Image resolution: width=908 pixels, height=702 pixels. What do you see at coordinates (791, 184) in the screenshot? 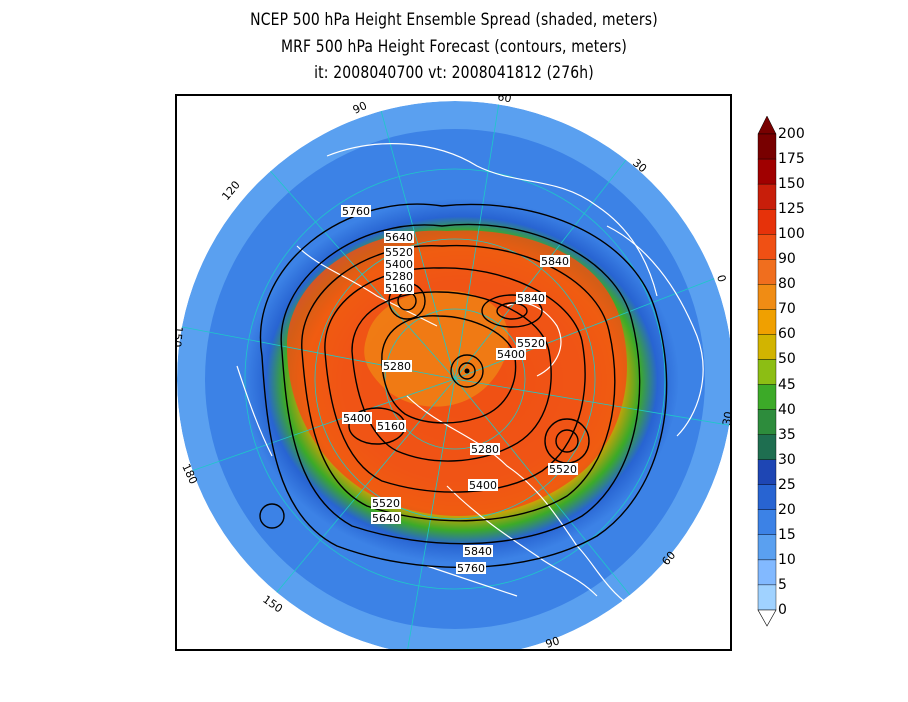
I see `colorbar-label: 150` at bounding box center [791, 184].